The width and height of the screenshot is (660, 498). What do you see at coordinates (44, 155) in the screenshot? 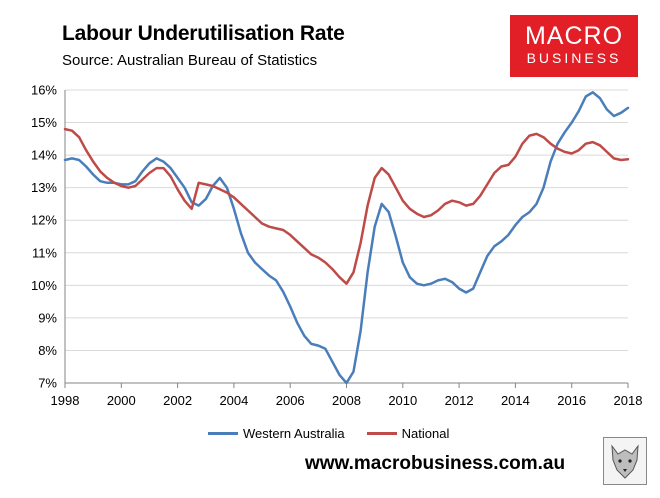
I see `y-tick-label: 14%` at bounding box center [44, 155].